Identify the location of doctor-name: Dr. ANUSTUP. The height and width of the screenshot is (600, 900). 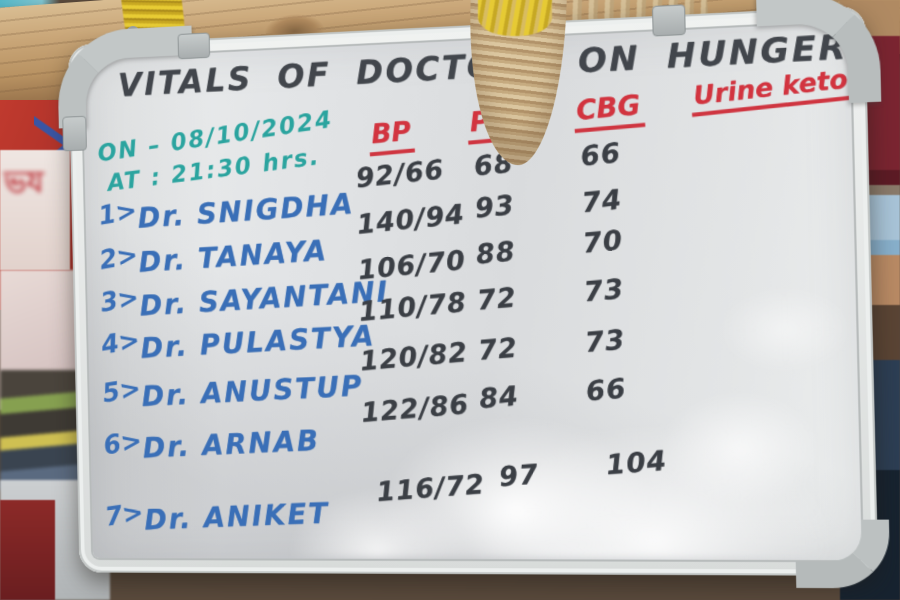
(252, 390).